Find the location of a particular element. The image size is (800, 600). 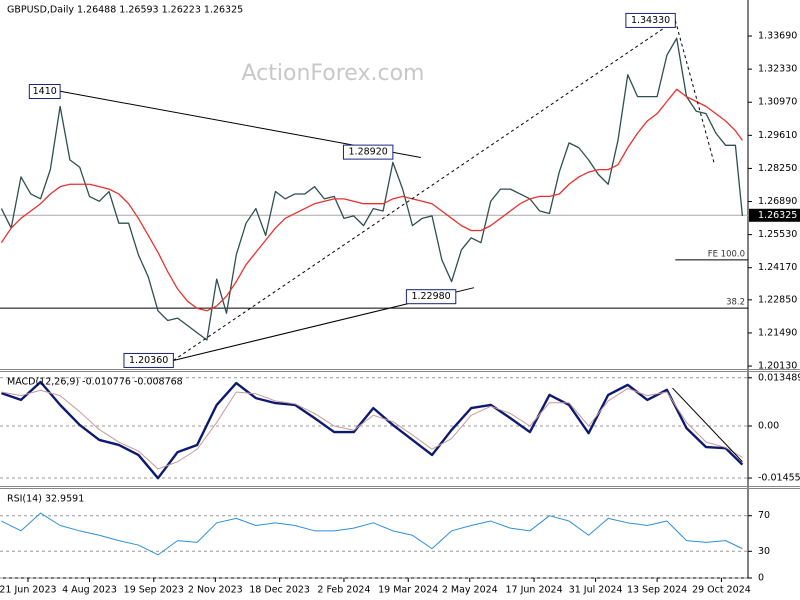

y-tick-label: 1.33690 is located at coordinates (777, 36).